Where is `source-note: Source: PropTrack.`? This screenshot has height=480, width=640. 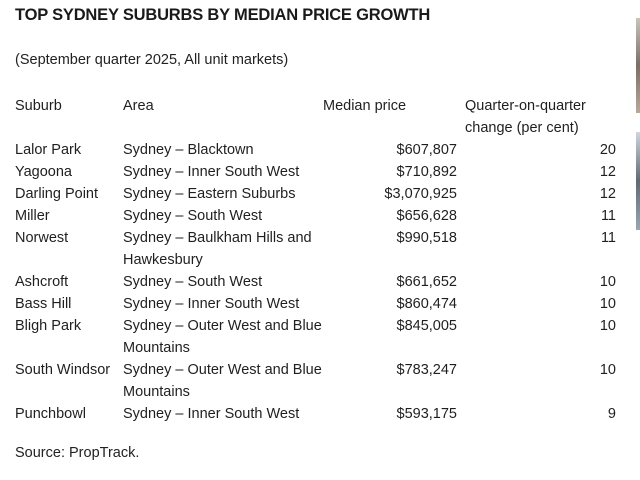
source-note: Source: PropTrack. is located at coordinates (77, 453).